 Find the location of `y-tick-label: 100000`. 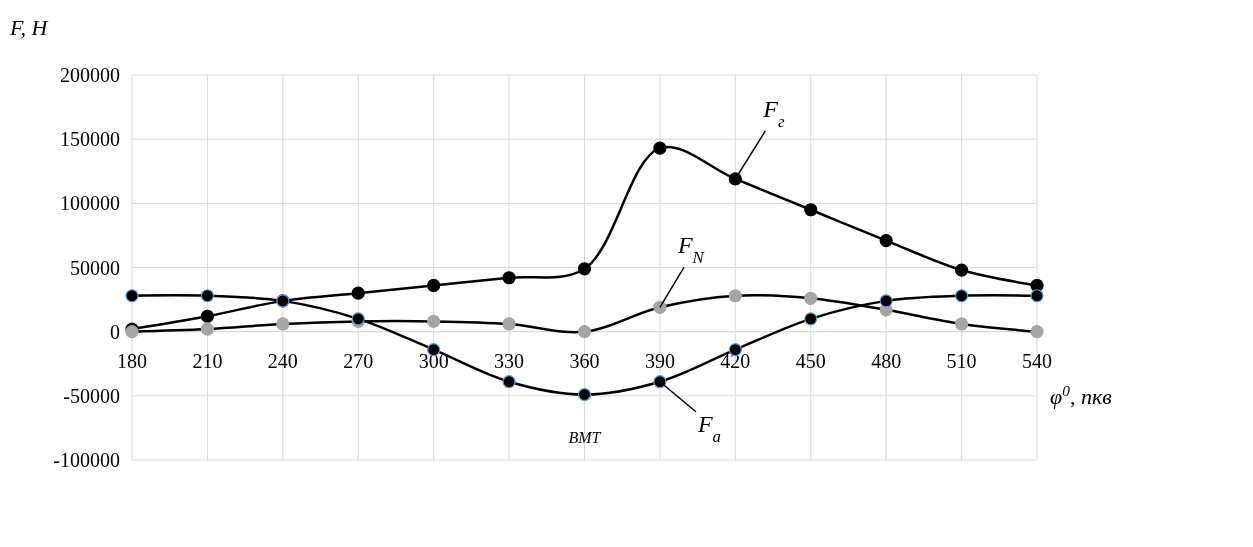

y-tick-label: 100000 is located at coordinates (90, 203).